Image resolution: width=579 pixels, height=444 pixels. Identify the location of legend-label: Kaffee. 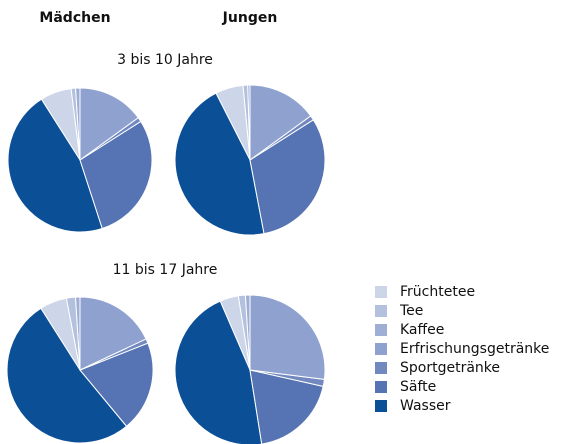
(422, 330).